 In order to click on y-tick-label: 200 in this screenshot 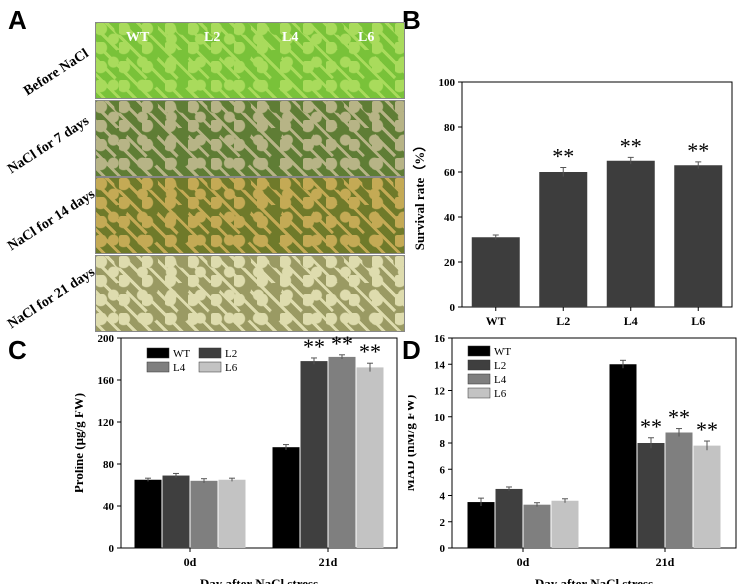, I will do `click(106, 339)`.